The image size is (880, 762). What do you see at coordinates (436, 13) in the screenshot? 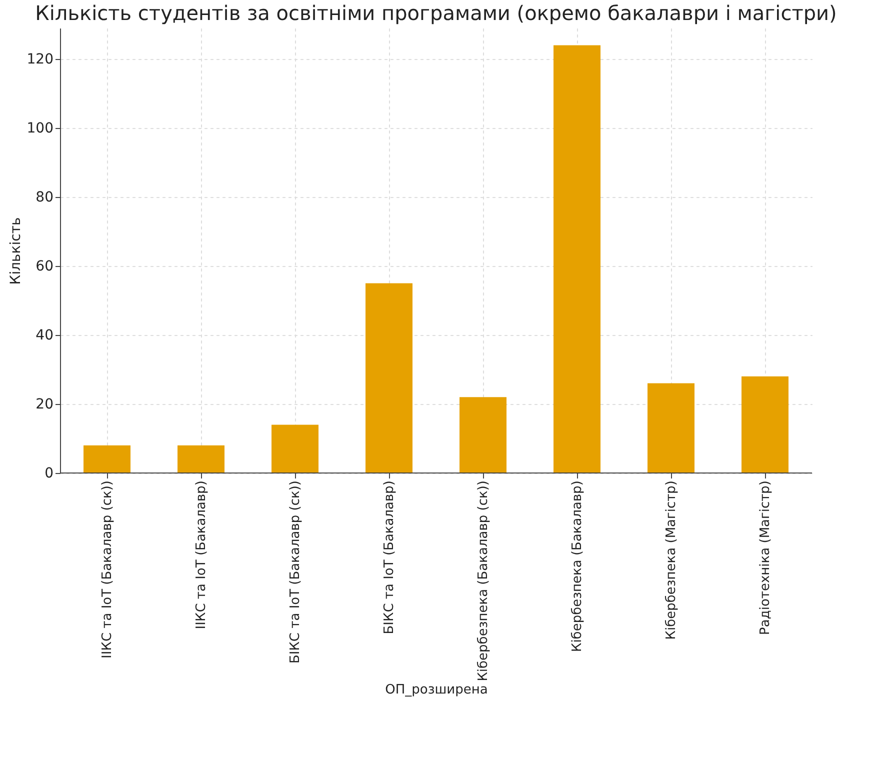
I see `chart-title: Кількість студентів за освітніми програмами (окремо бакалаври і магістри)` at bounding box center [436, 13].